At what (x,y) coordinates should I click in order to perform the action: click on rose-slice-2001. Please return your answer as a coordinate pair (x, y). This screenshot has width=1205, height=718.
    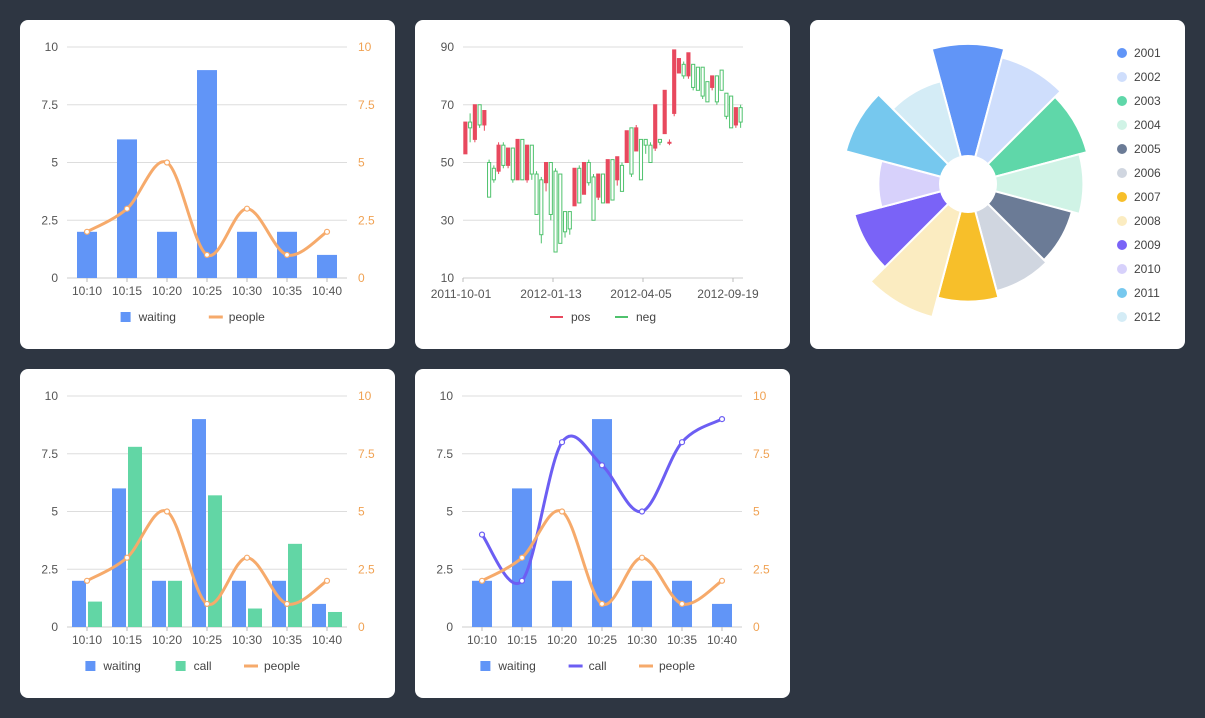
    Looking at the image, I should click on (968, 101).